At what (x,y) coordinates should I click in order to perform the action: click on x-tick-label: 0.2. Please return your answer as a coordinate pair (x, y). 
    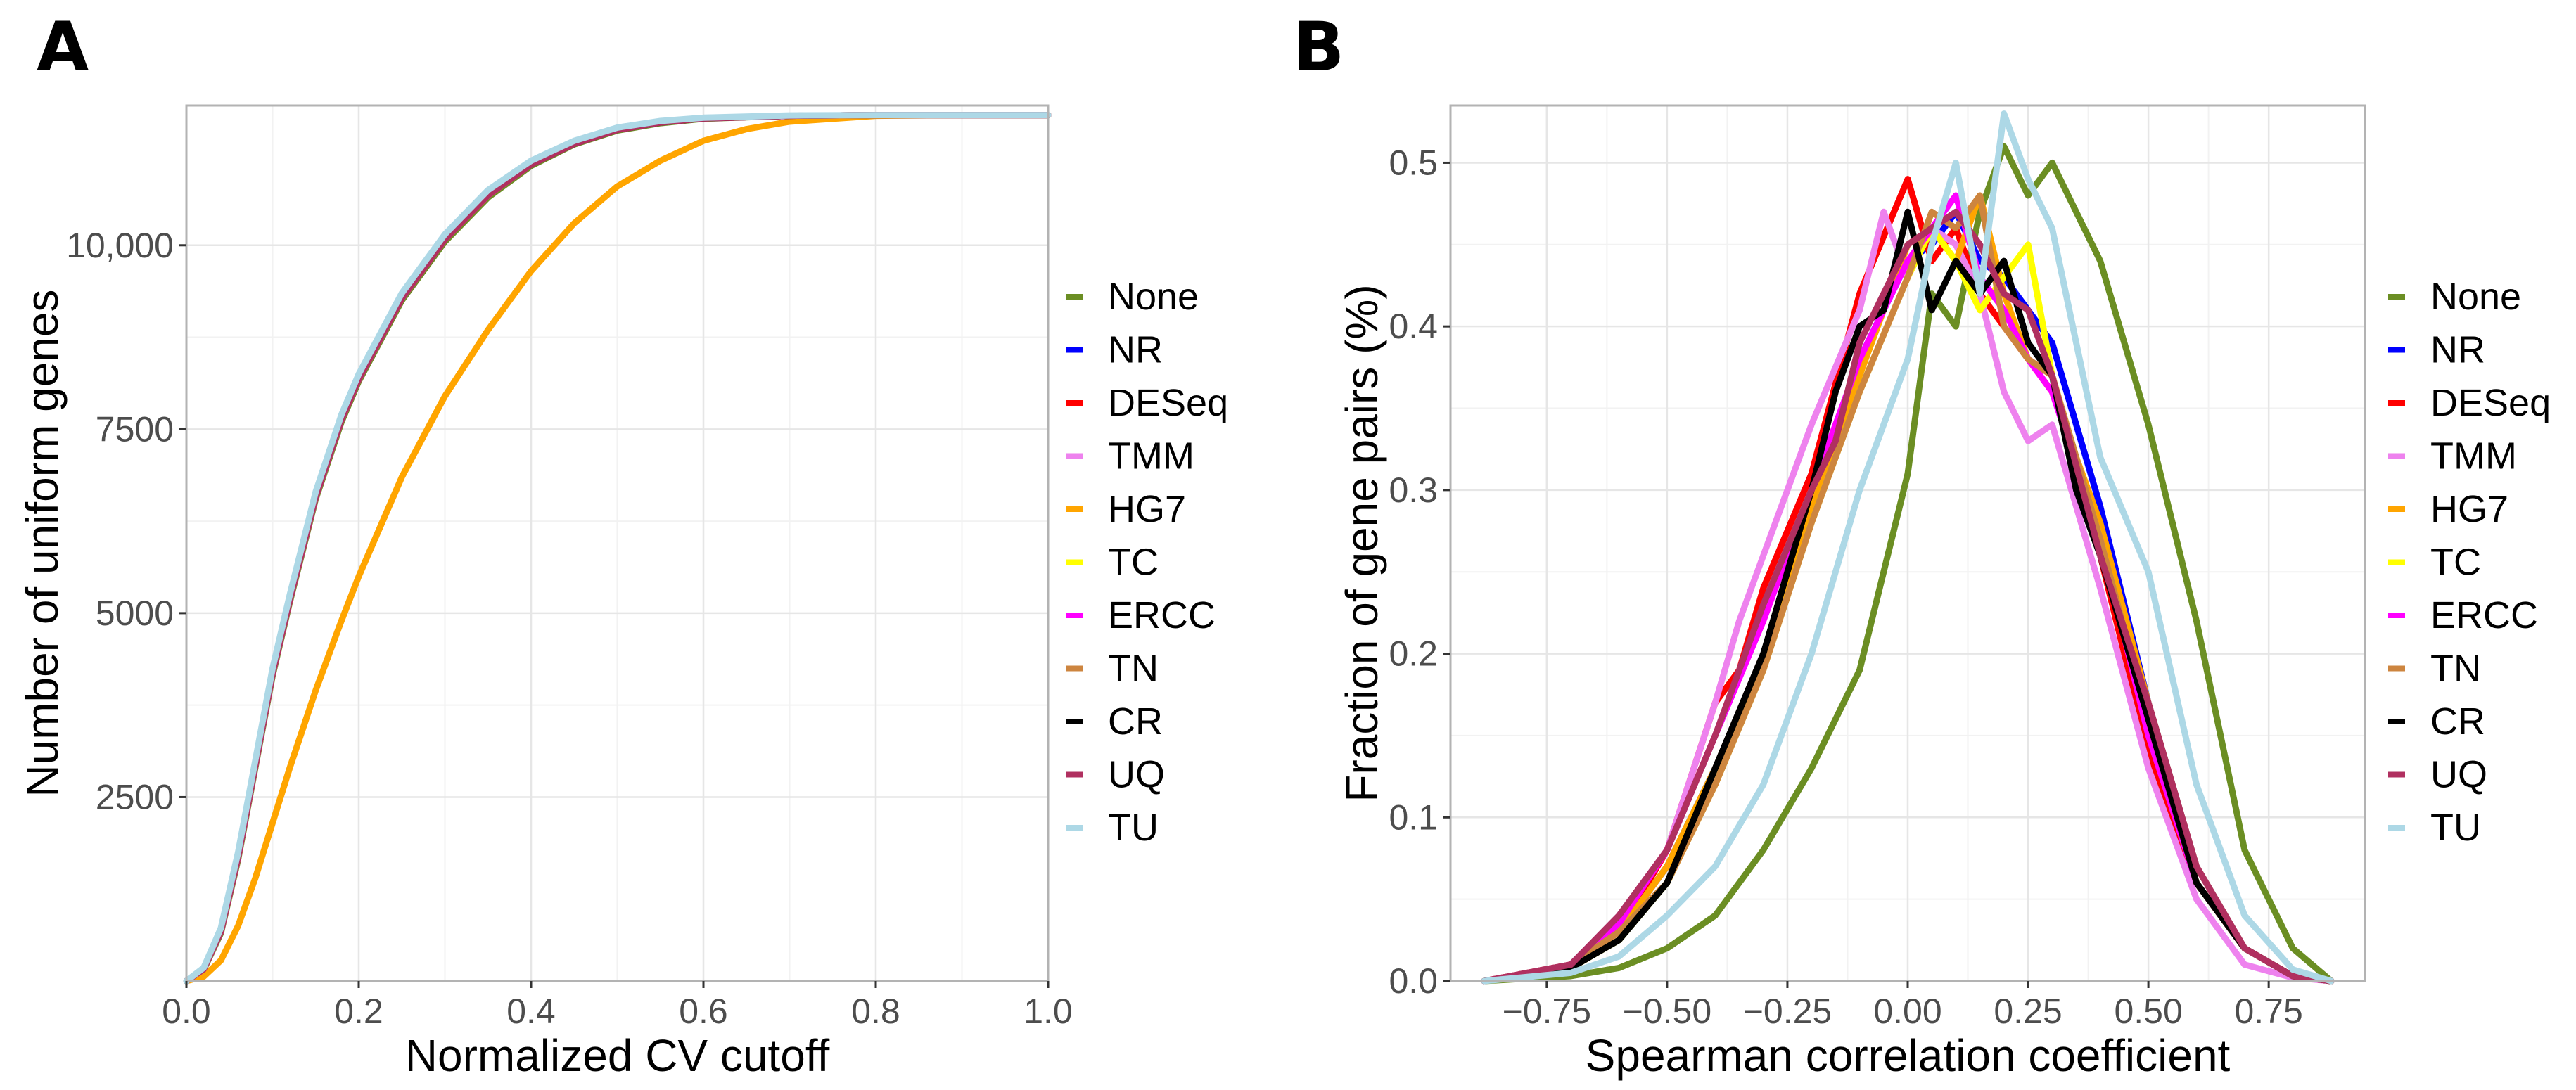
    Looking at the image, I should click on (358, 1011).